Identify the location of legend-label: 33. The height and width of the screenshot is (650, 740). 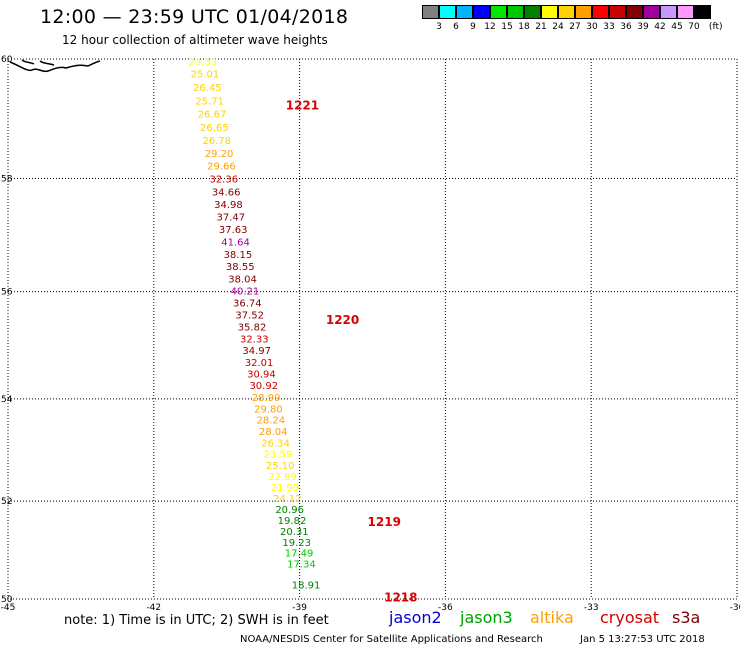
(609, 27).